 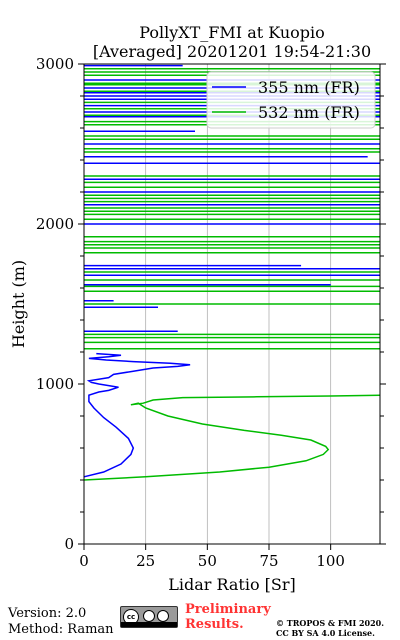 I want to click on chart-subtitle: [Averaged] 20201201 19:54-21:30, so click(x=232, y=51).